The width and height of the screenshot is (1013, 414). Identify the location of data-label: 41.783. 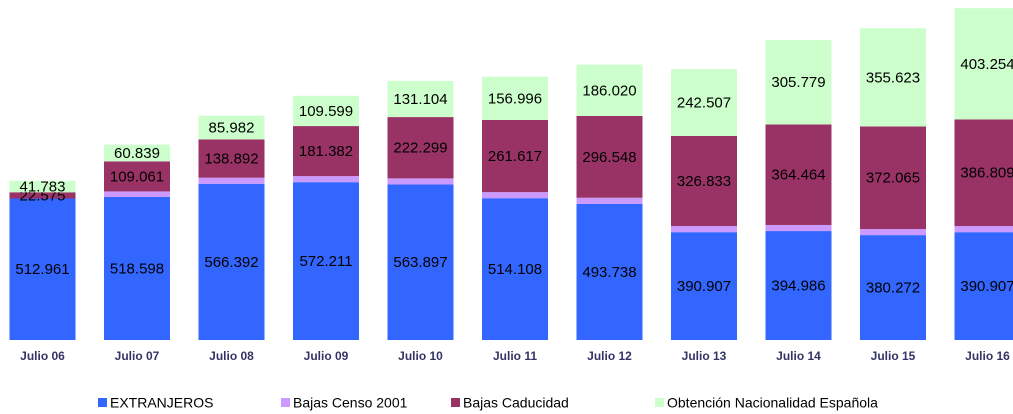
(43, 186).